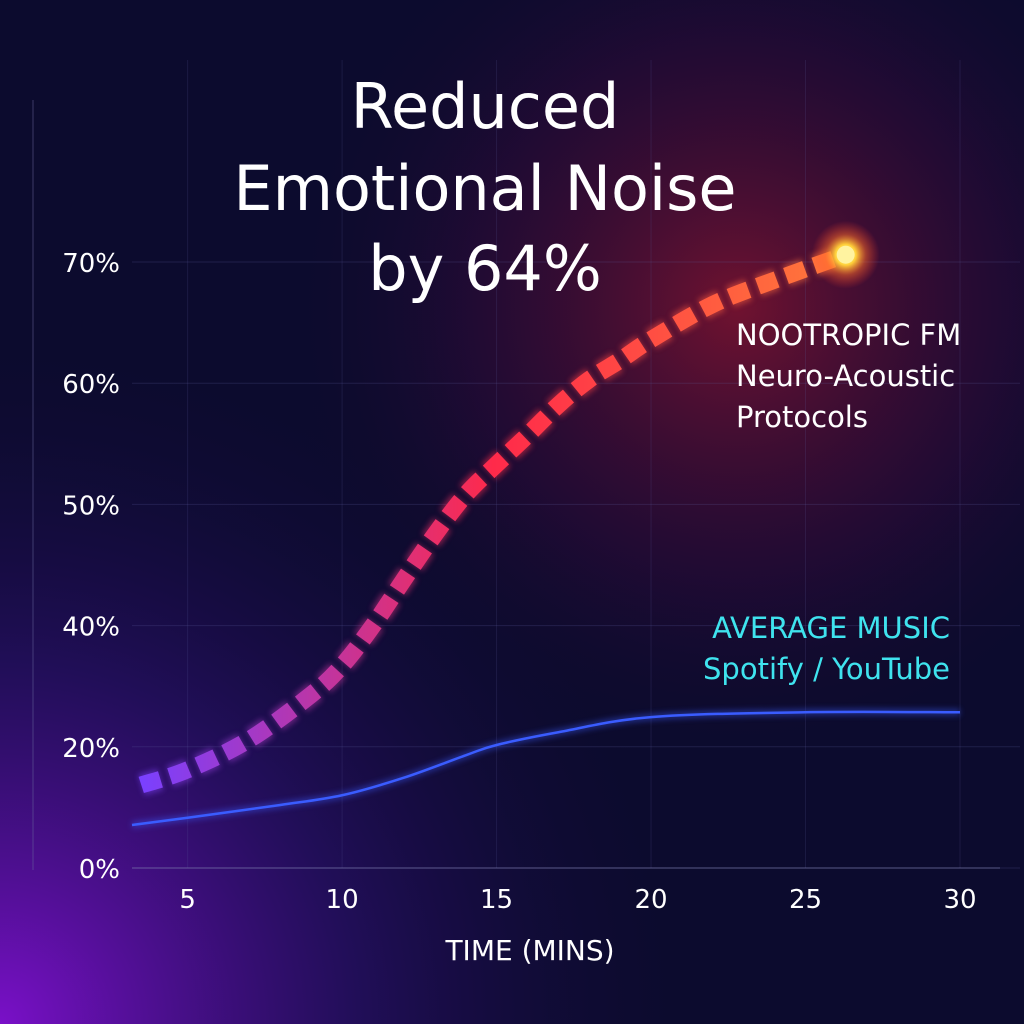  What do you see at coordinates (187, 900) in the screenshot?
I see `x-tick-label: 5` at bounding box center [187, 900].